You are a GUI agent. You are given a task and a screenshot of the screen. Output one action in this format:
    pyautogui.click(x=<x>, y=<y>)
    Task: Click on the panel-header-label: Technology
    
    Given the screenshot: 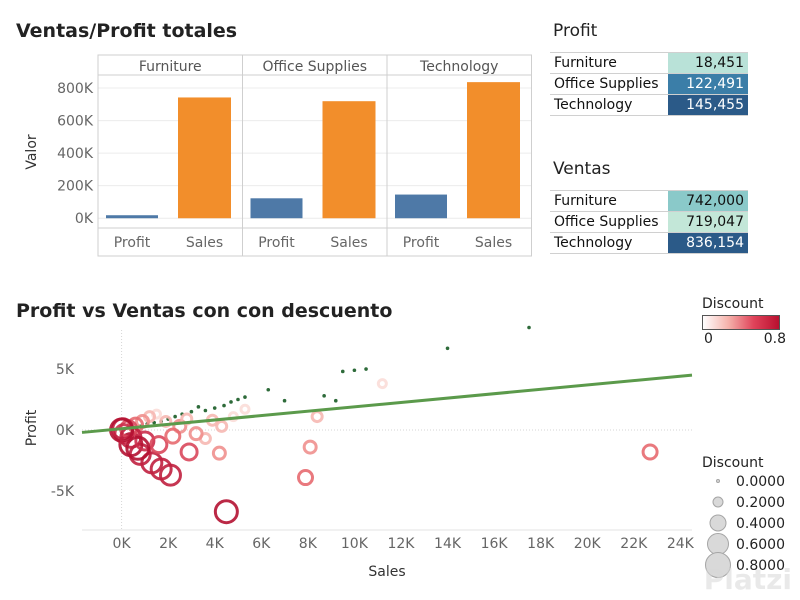 What is the action you would take?
    pyautogui.click(x=458, y=67)
    